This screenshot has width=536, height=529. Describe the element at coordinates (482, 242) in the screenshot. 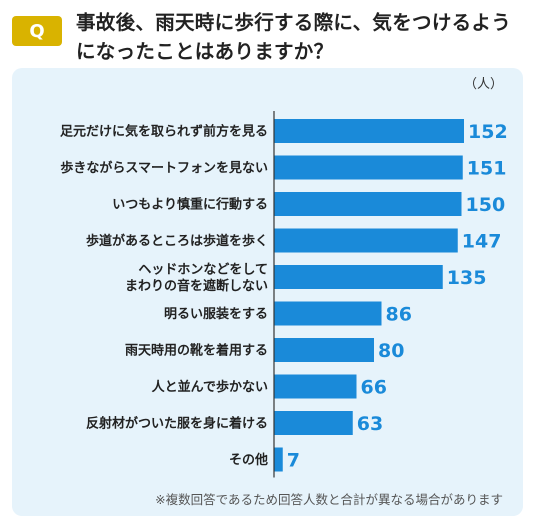

I see `value-label: 147` at that location.